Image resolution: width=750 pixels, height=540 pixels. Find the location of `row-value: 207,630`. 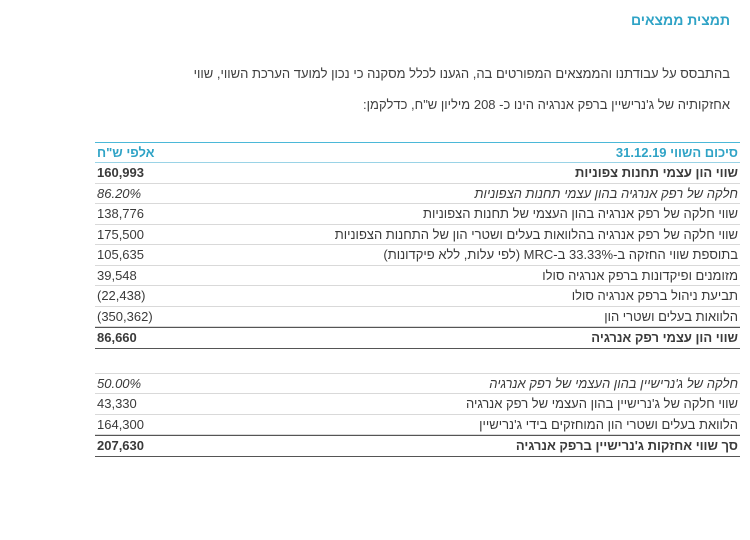

row-value: 207,630 is located at coordinates (120, 446).